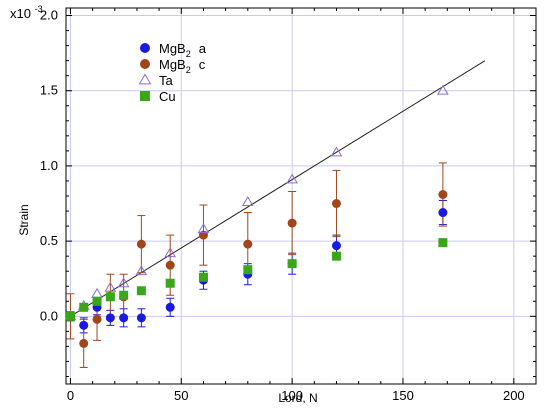  Describe the element at coordinates (70, 395) in the screenshot. I see `x-tick-label: 0` at that location.